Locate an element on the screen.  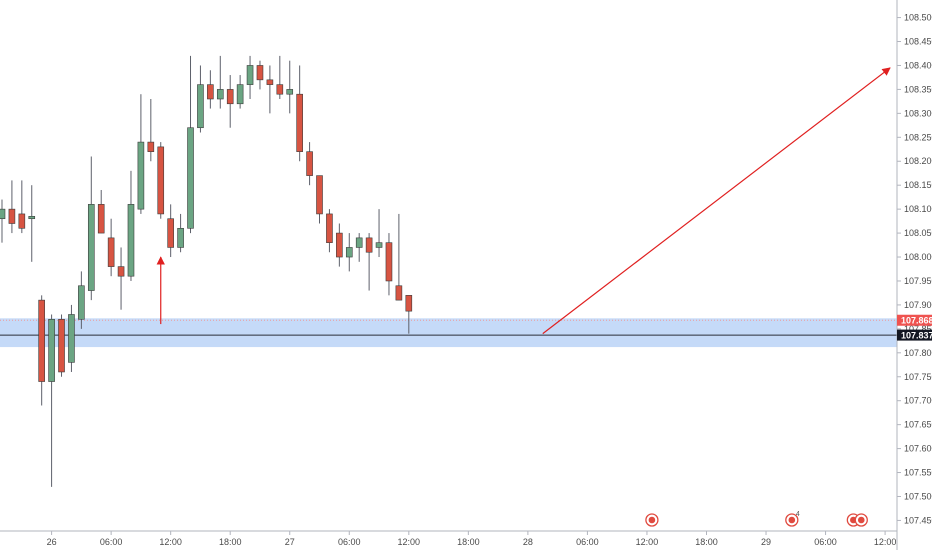
price-tick-label: 108.450 is located at coordinates (918, 42).